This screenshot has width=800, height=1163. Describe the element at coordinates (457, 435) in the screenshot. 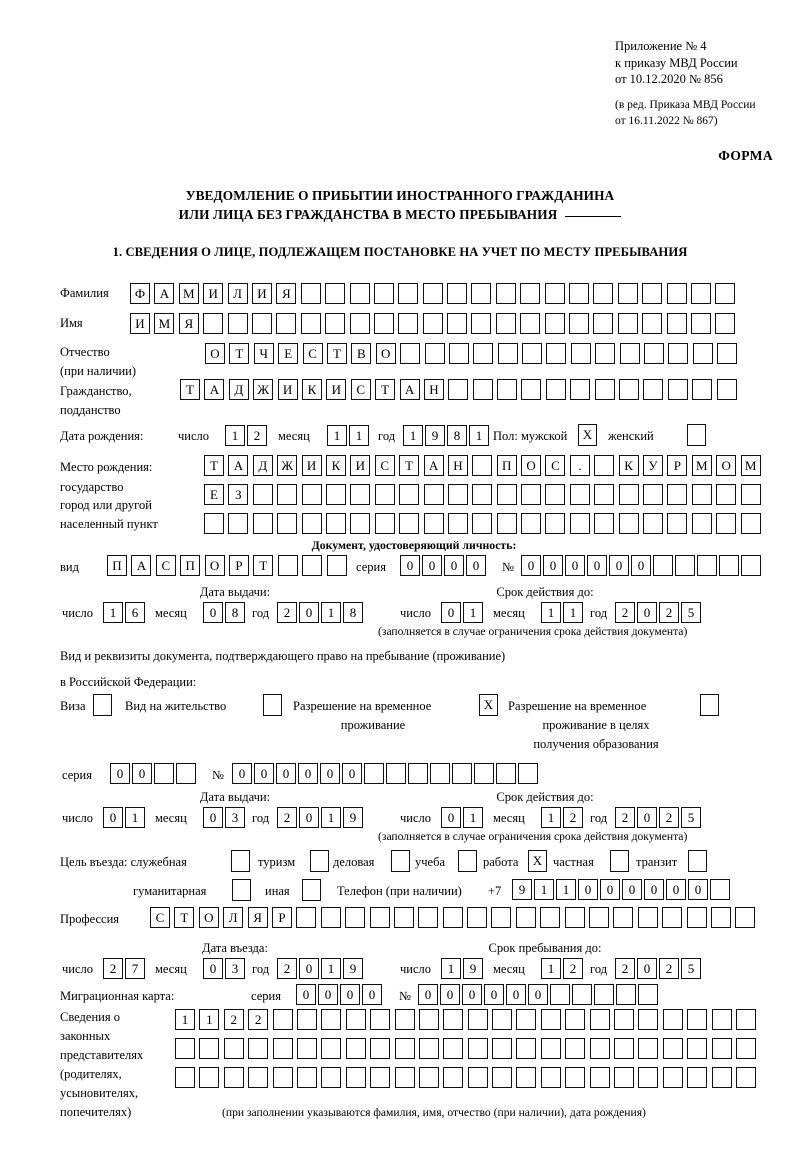

I see `char-cell: 8` at that location.